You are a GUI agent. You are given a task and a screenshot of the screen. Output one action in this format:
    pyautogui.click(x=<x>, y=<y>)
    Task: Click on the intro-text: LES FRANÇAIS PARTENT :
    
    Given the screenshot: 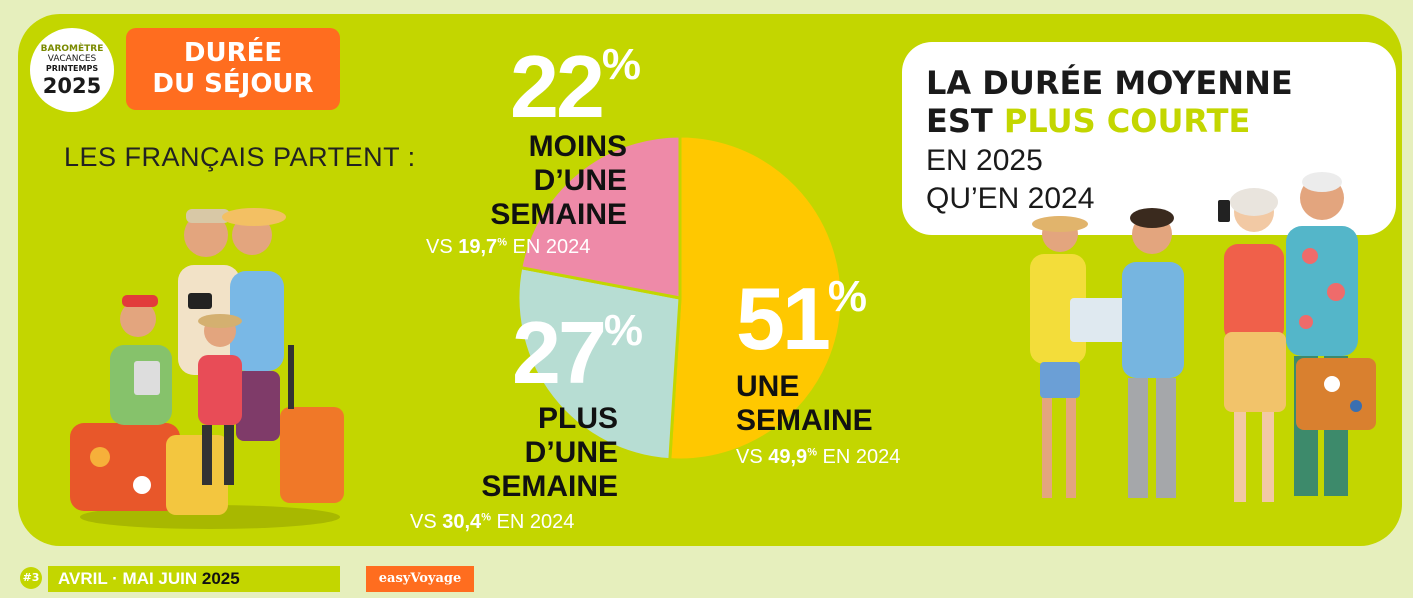 What is the action you would take?
    pyautogui.click(x=240, y=157)
    